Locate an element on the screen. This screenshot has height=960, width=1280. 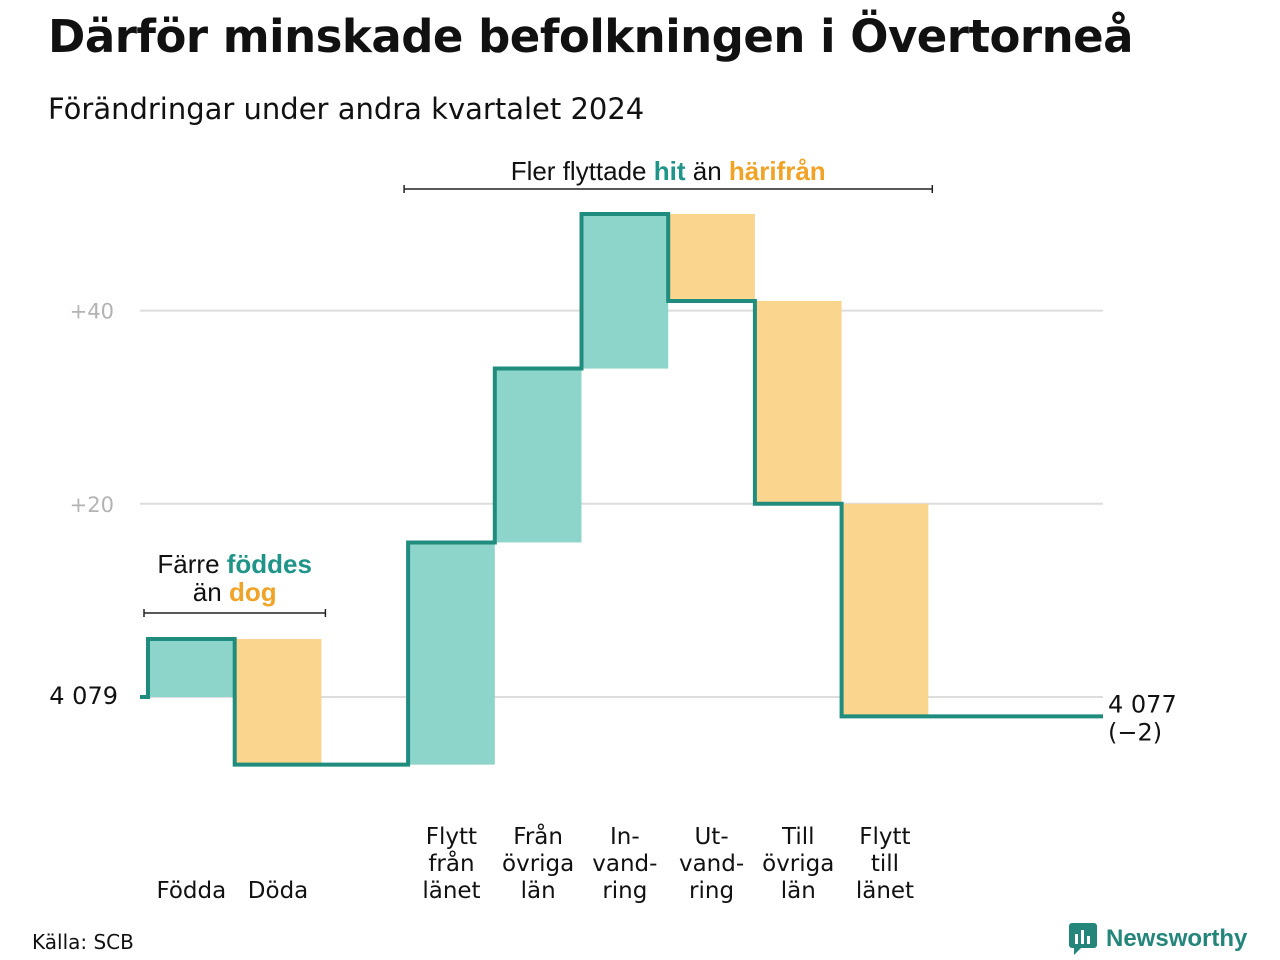
annotation-text: Färre föddes is located at coordinates (234, 564).